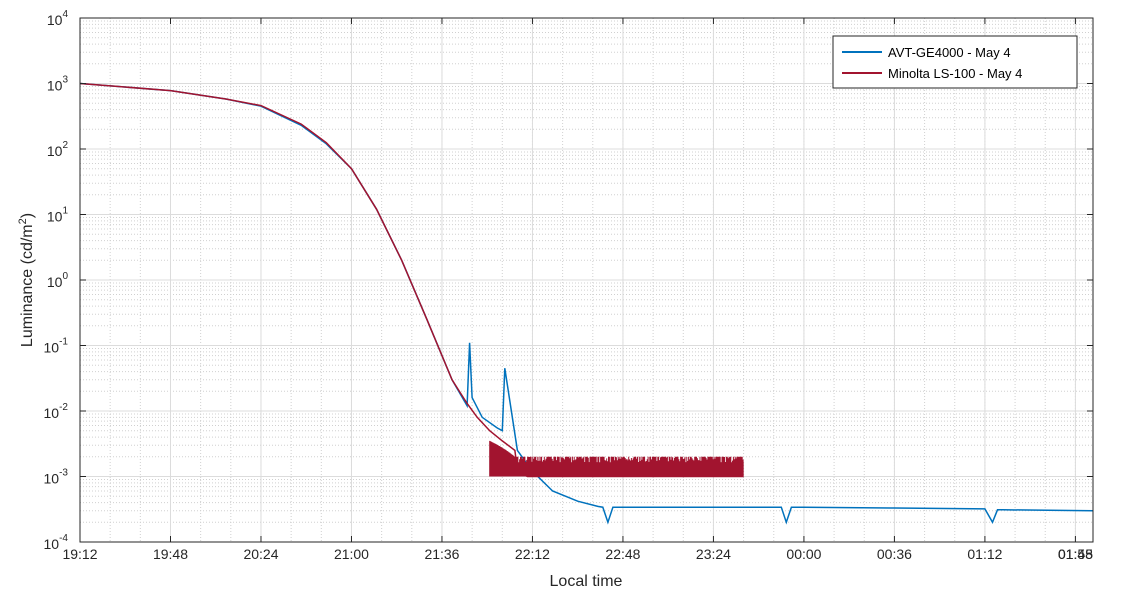 Image resolution: width=1121 pixels, height=592 pixels. What do you see at coordinates (23, 221) in the screenshot?
I see `y-axis-label-sup: 2` at bounding box center [23, 221].